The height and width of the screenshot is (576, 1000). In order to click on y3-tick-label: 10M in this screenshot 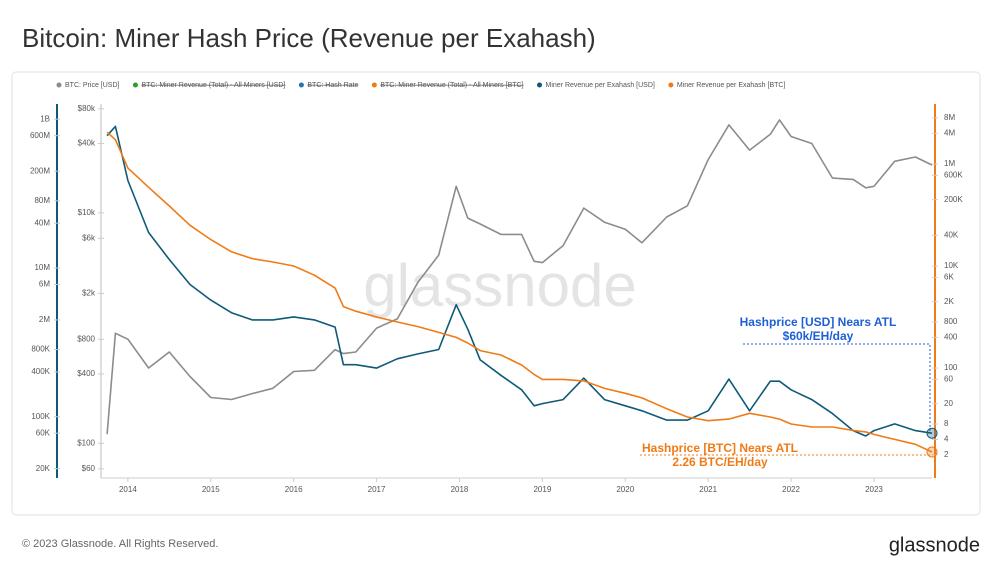, I will do `click(42, 267)`.